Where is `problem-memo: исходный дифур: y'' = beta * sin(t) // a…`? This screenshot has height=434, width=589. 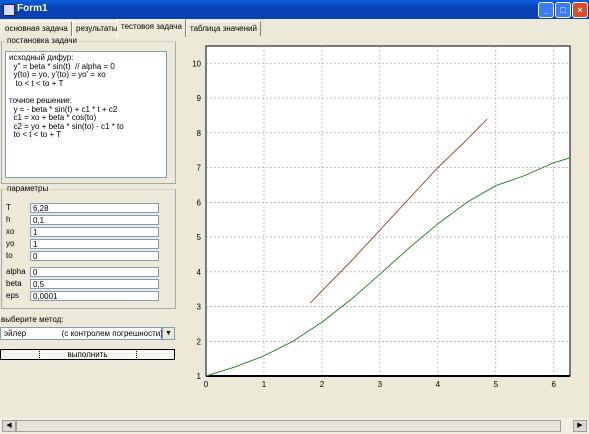
problem-memo: исходный дифур: y'' = beta * sin(t) // a… is located at coordinates (86, 114).